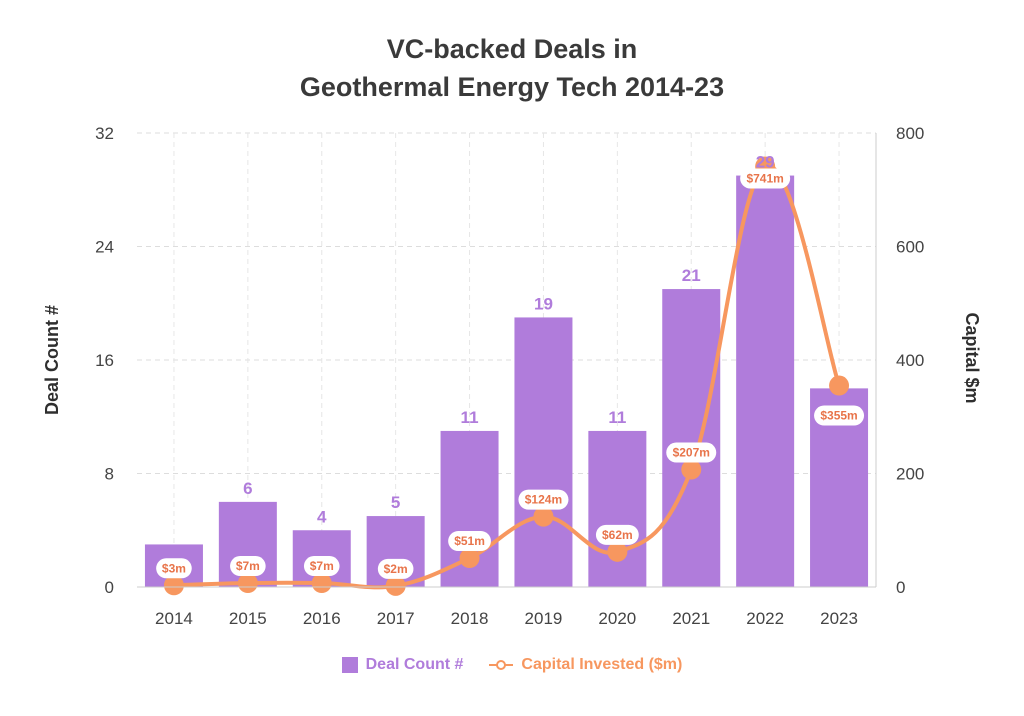 The height and width of the screenshot is (716, 1024). What do you see at coordinates (910, 474) in the screenshot?
I see `y-right-tick-label: 200` at bounding box center [910, 474].